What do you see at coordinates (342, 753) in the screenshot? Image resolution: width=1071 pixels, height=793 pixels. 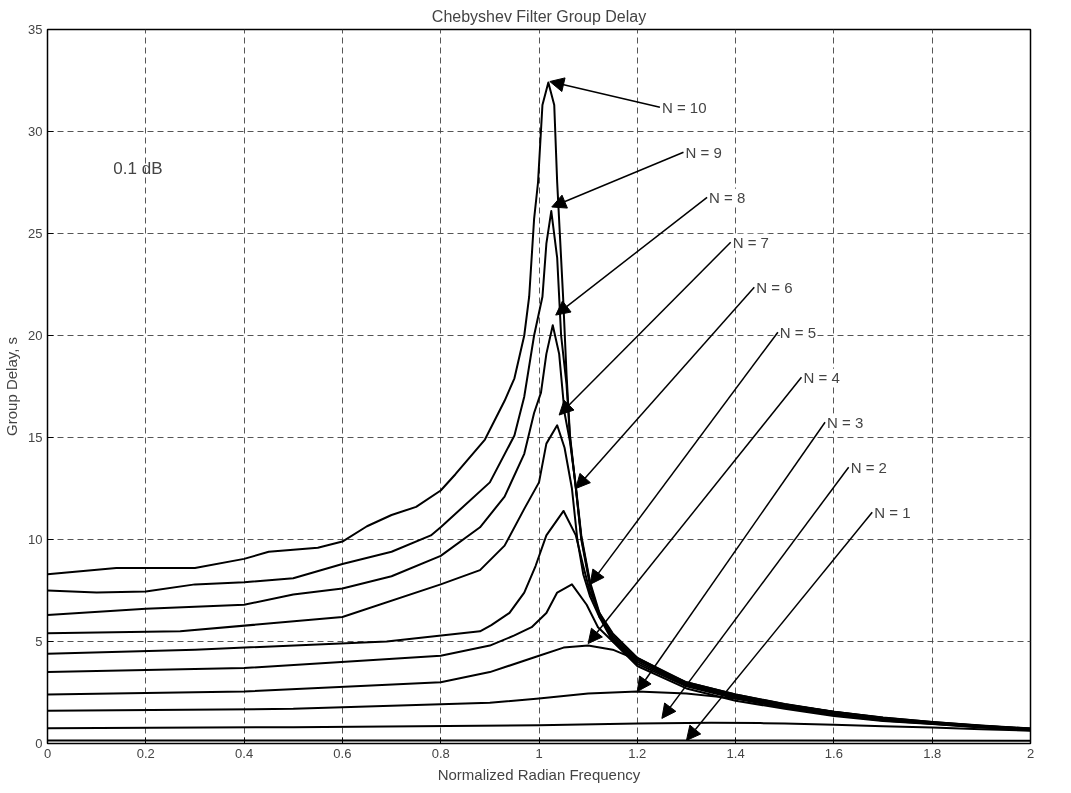 I see `x-tick-label: 0.6` at bounding box center [342, 753].